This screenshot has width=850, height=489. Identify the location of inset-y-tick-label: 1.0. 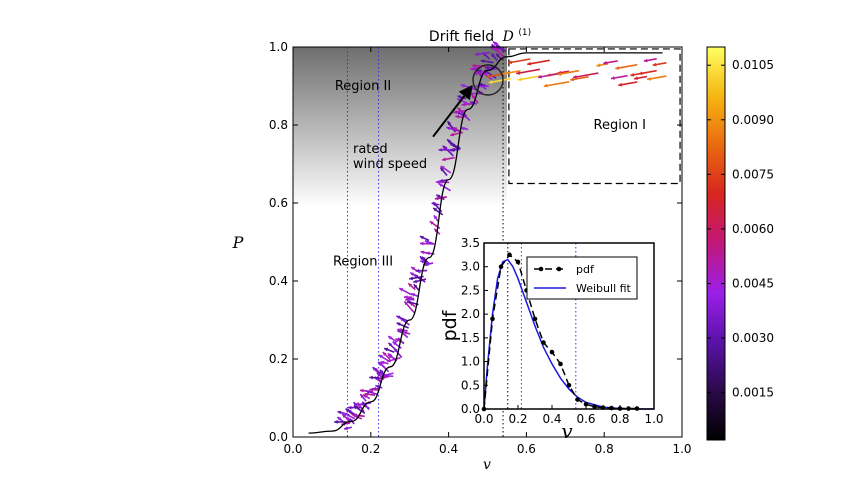
(470, 362).